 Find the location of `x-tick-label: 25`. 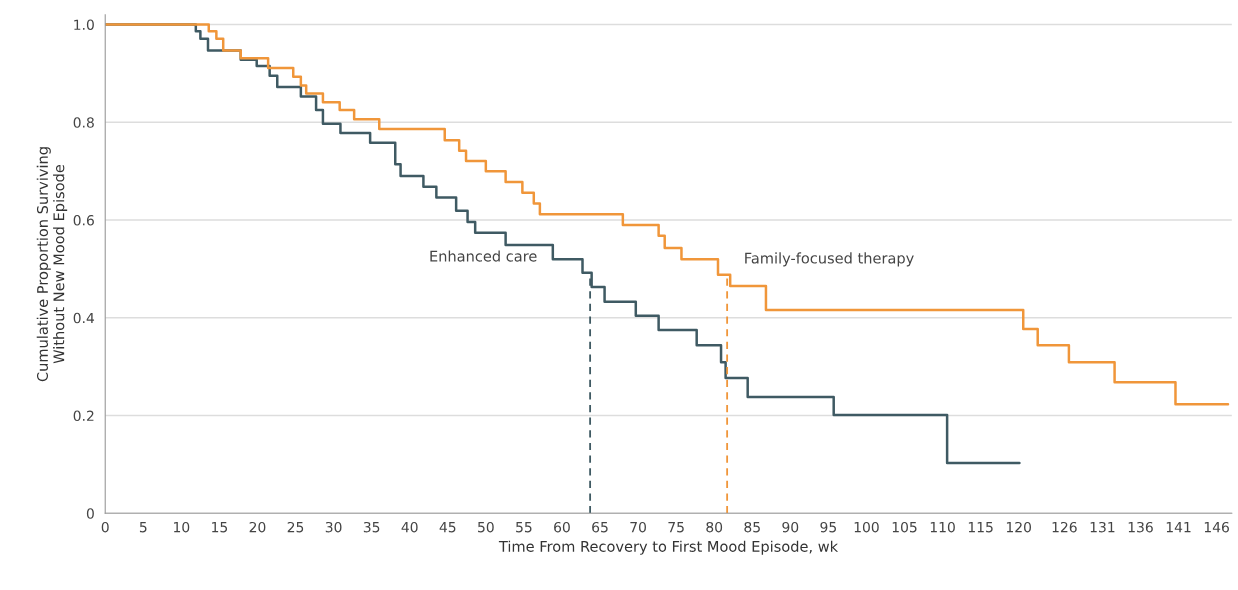

x-tick-label: 25 is located at coordinates (295, 527).